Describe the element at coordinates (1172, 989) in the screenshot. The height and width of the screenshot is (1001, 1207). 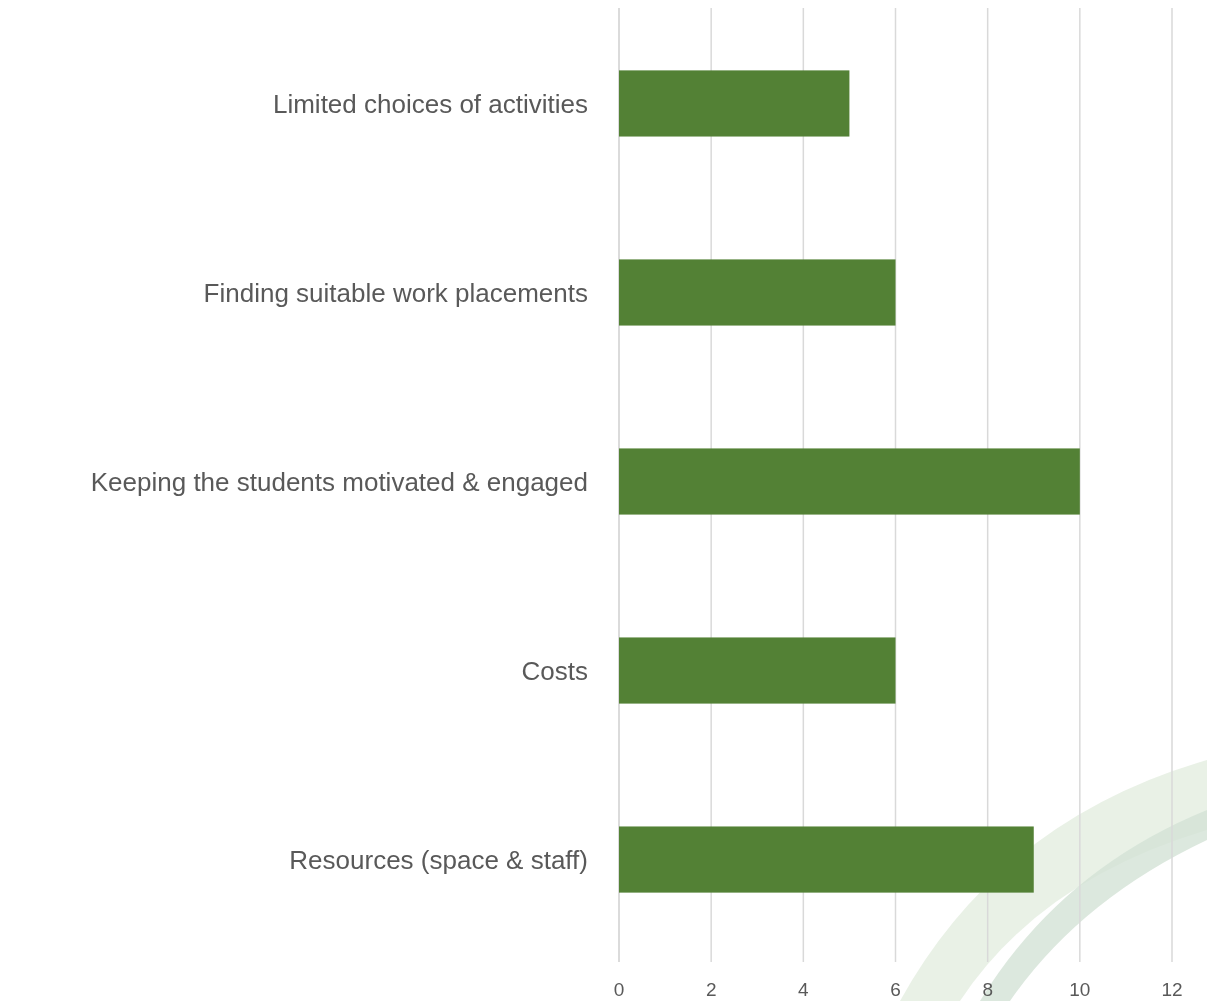
I see `x-tick-label: 12` at that location.